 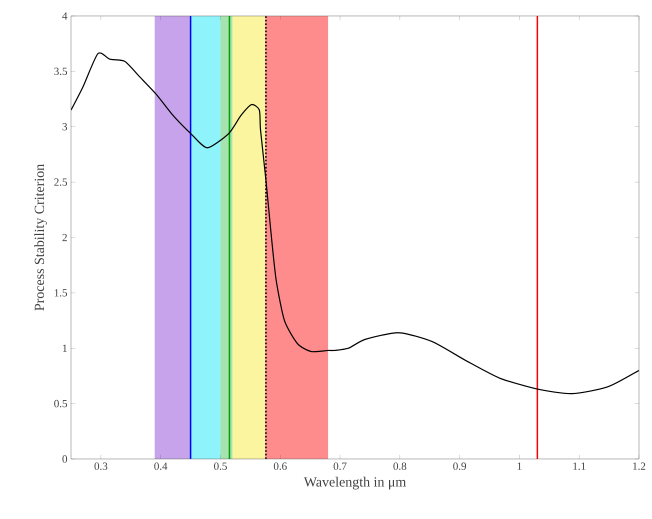 What do you see at coordinates (579, 466) in the screenshot?
I see `x-tick-label: 1.1` at bounding box center [579, 466].